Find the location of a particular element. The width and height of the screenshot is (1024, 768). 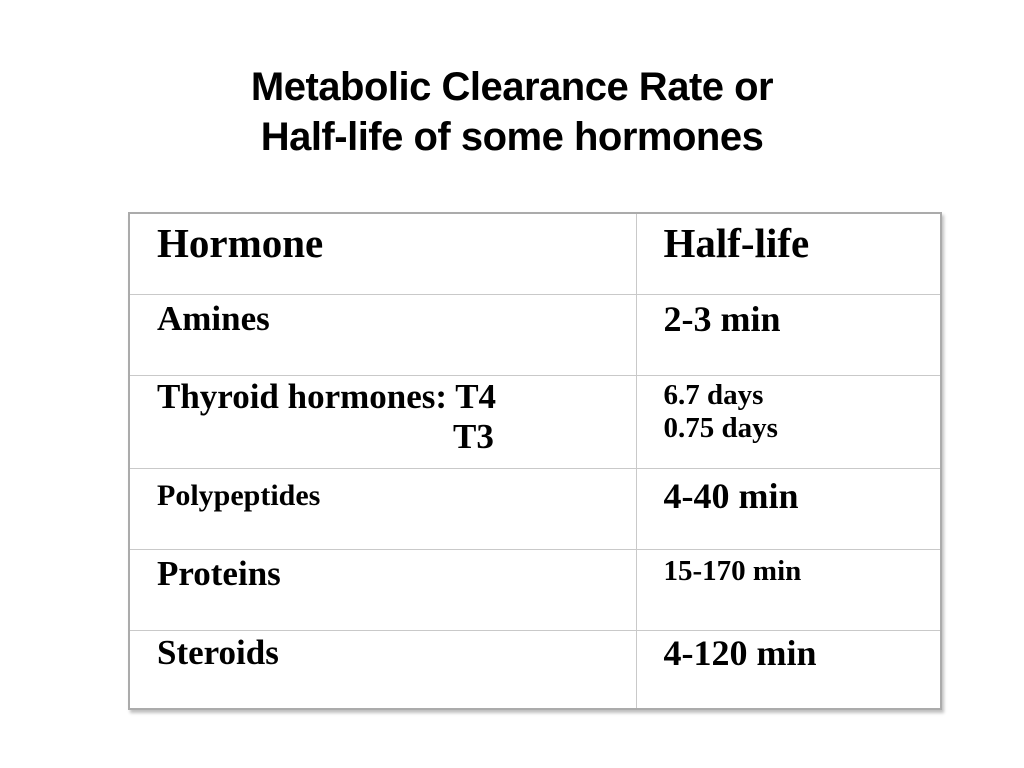

halflife-cell: 4-120 min is located at coordinates (788, 669).